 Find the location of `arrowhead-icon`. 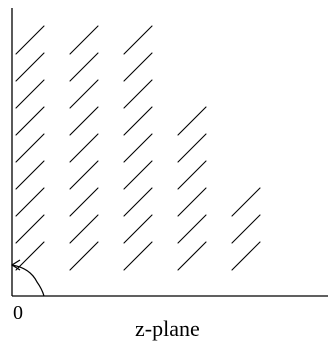

arrowhead-icon is located at coordinates (15, 265).